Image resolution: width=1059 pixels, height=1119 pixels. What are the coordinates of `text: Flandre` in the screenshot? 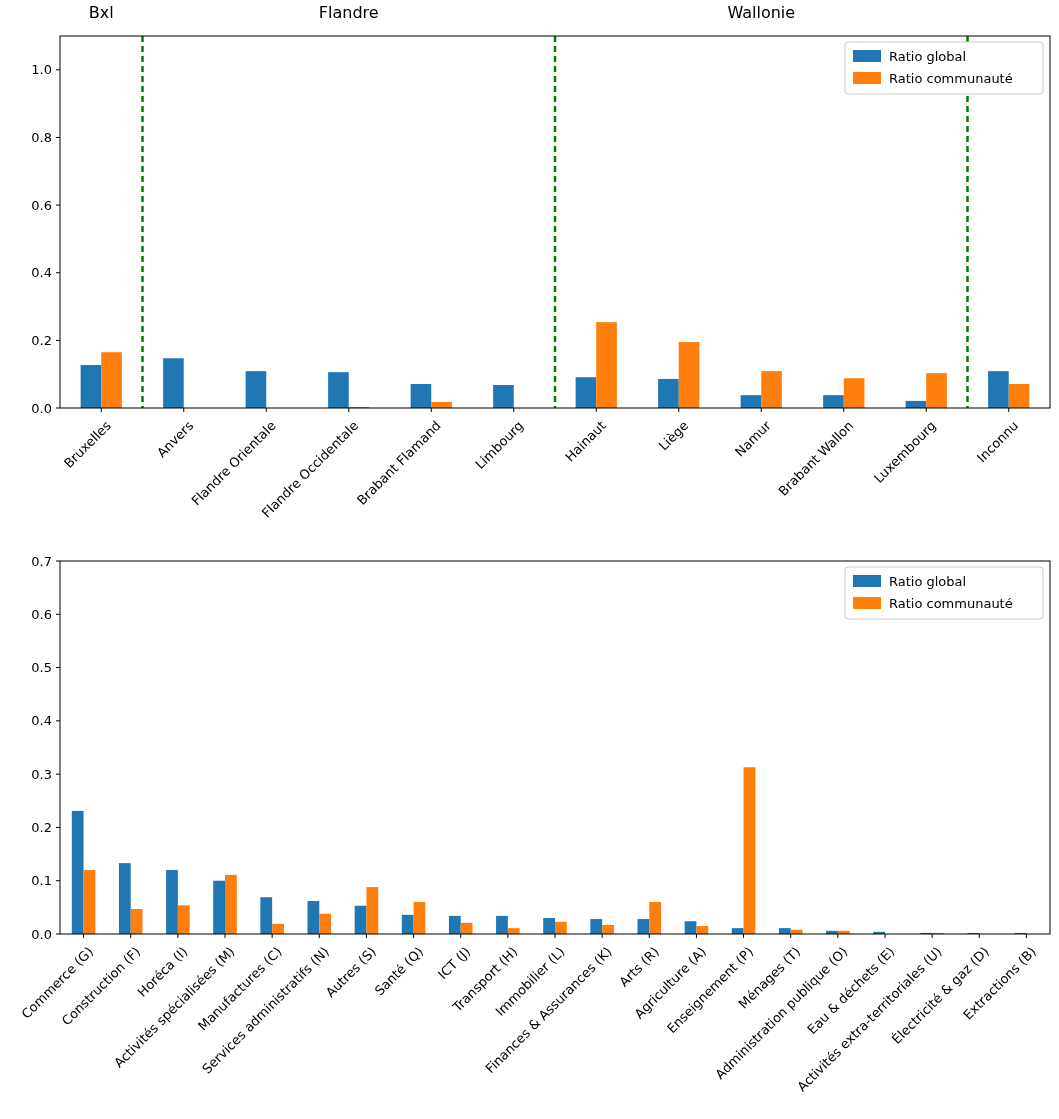 It's located at (348, 12).